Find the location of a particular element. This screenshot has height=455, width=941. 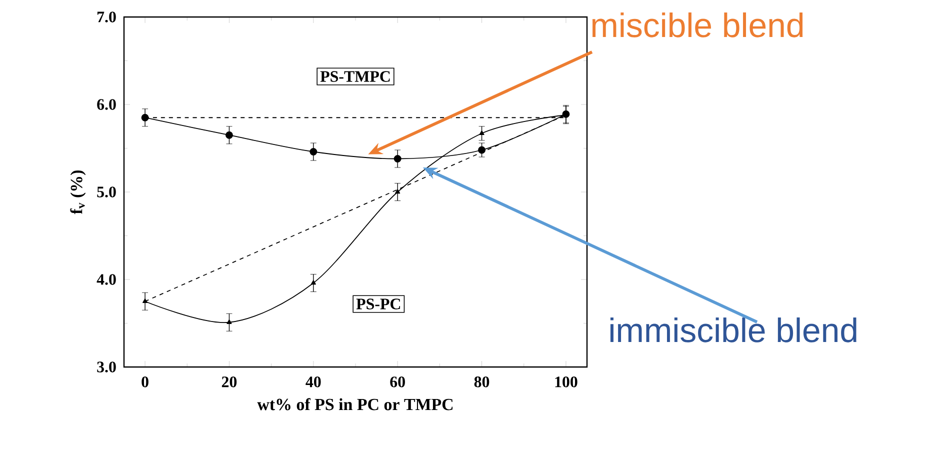

y-tick-label: 3.0 is located at coordinates (106, 367).